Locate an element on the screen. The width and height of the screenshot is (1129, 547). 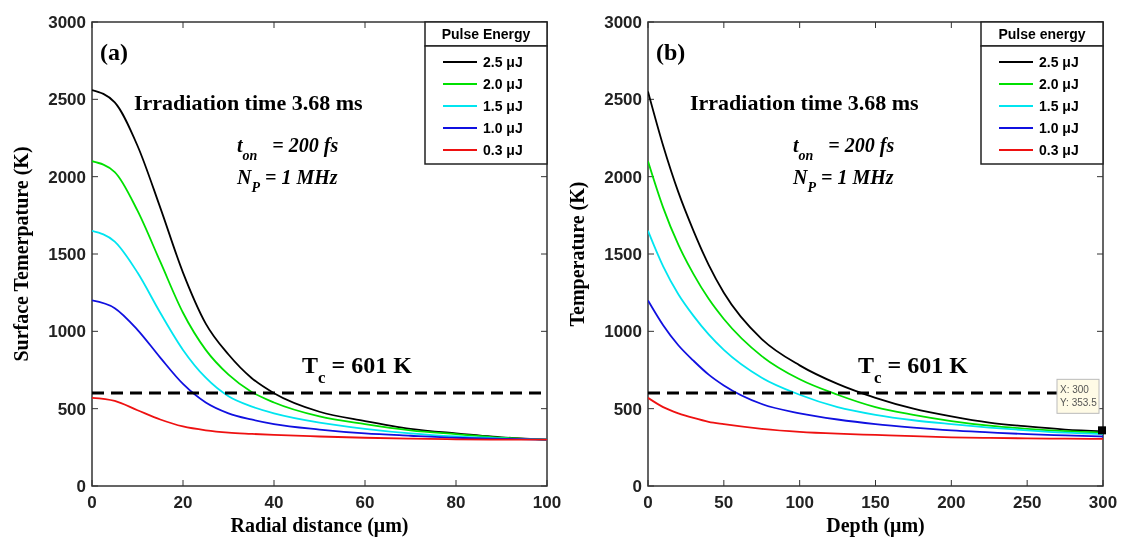
x-tick-label: 250 is located at coordinates (1027, 502).